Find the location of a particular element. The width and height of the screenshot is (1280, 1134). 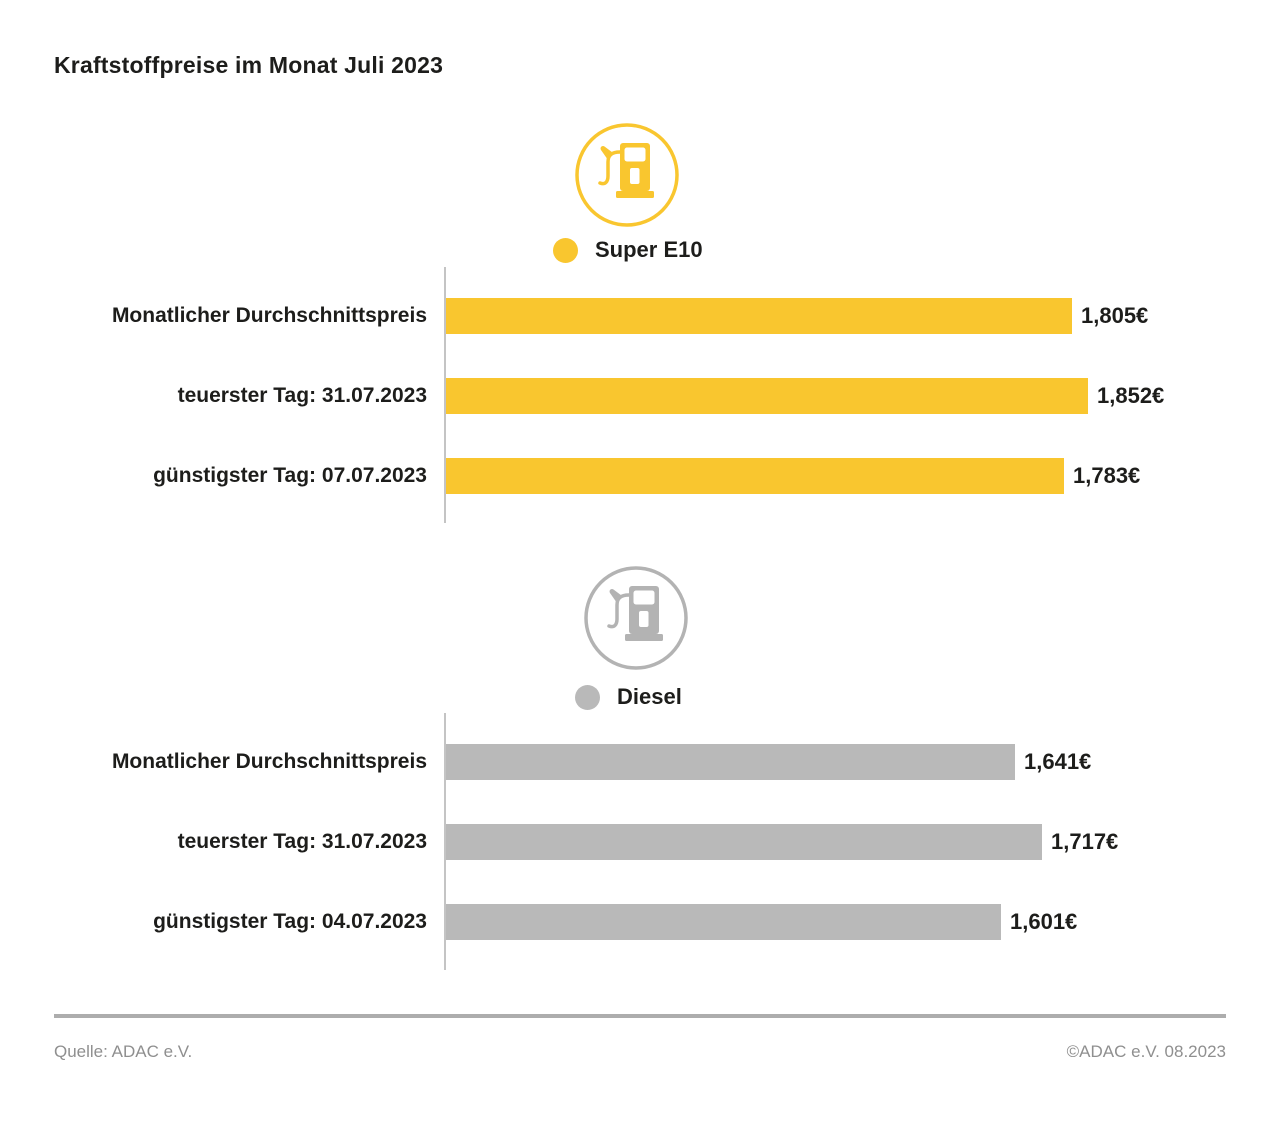

legend-super-e10: Super E10 is located at coordinates (628, 250).